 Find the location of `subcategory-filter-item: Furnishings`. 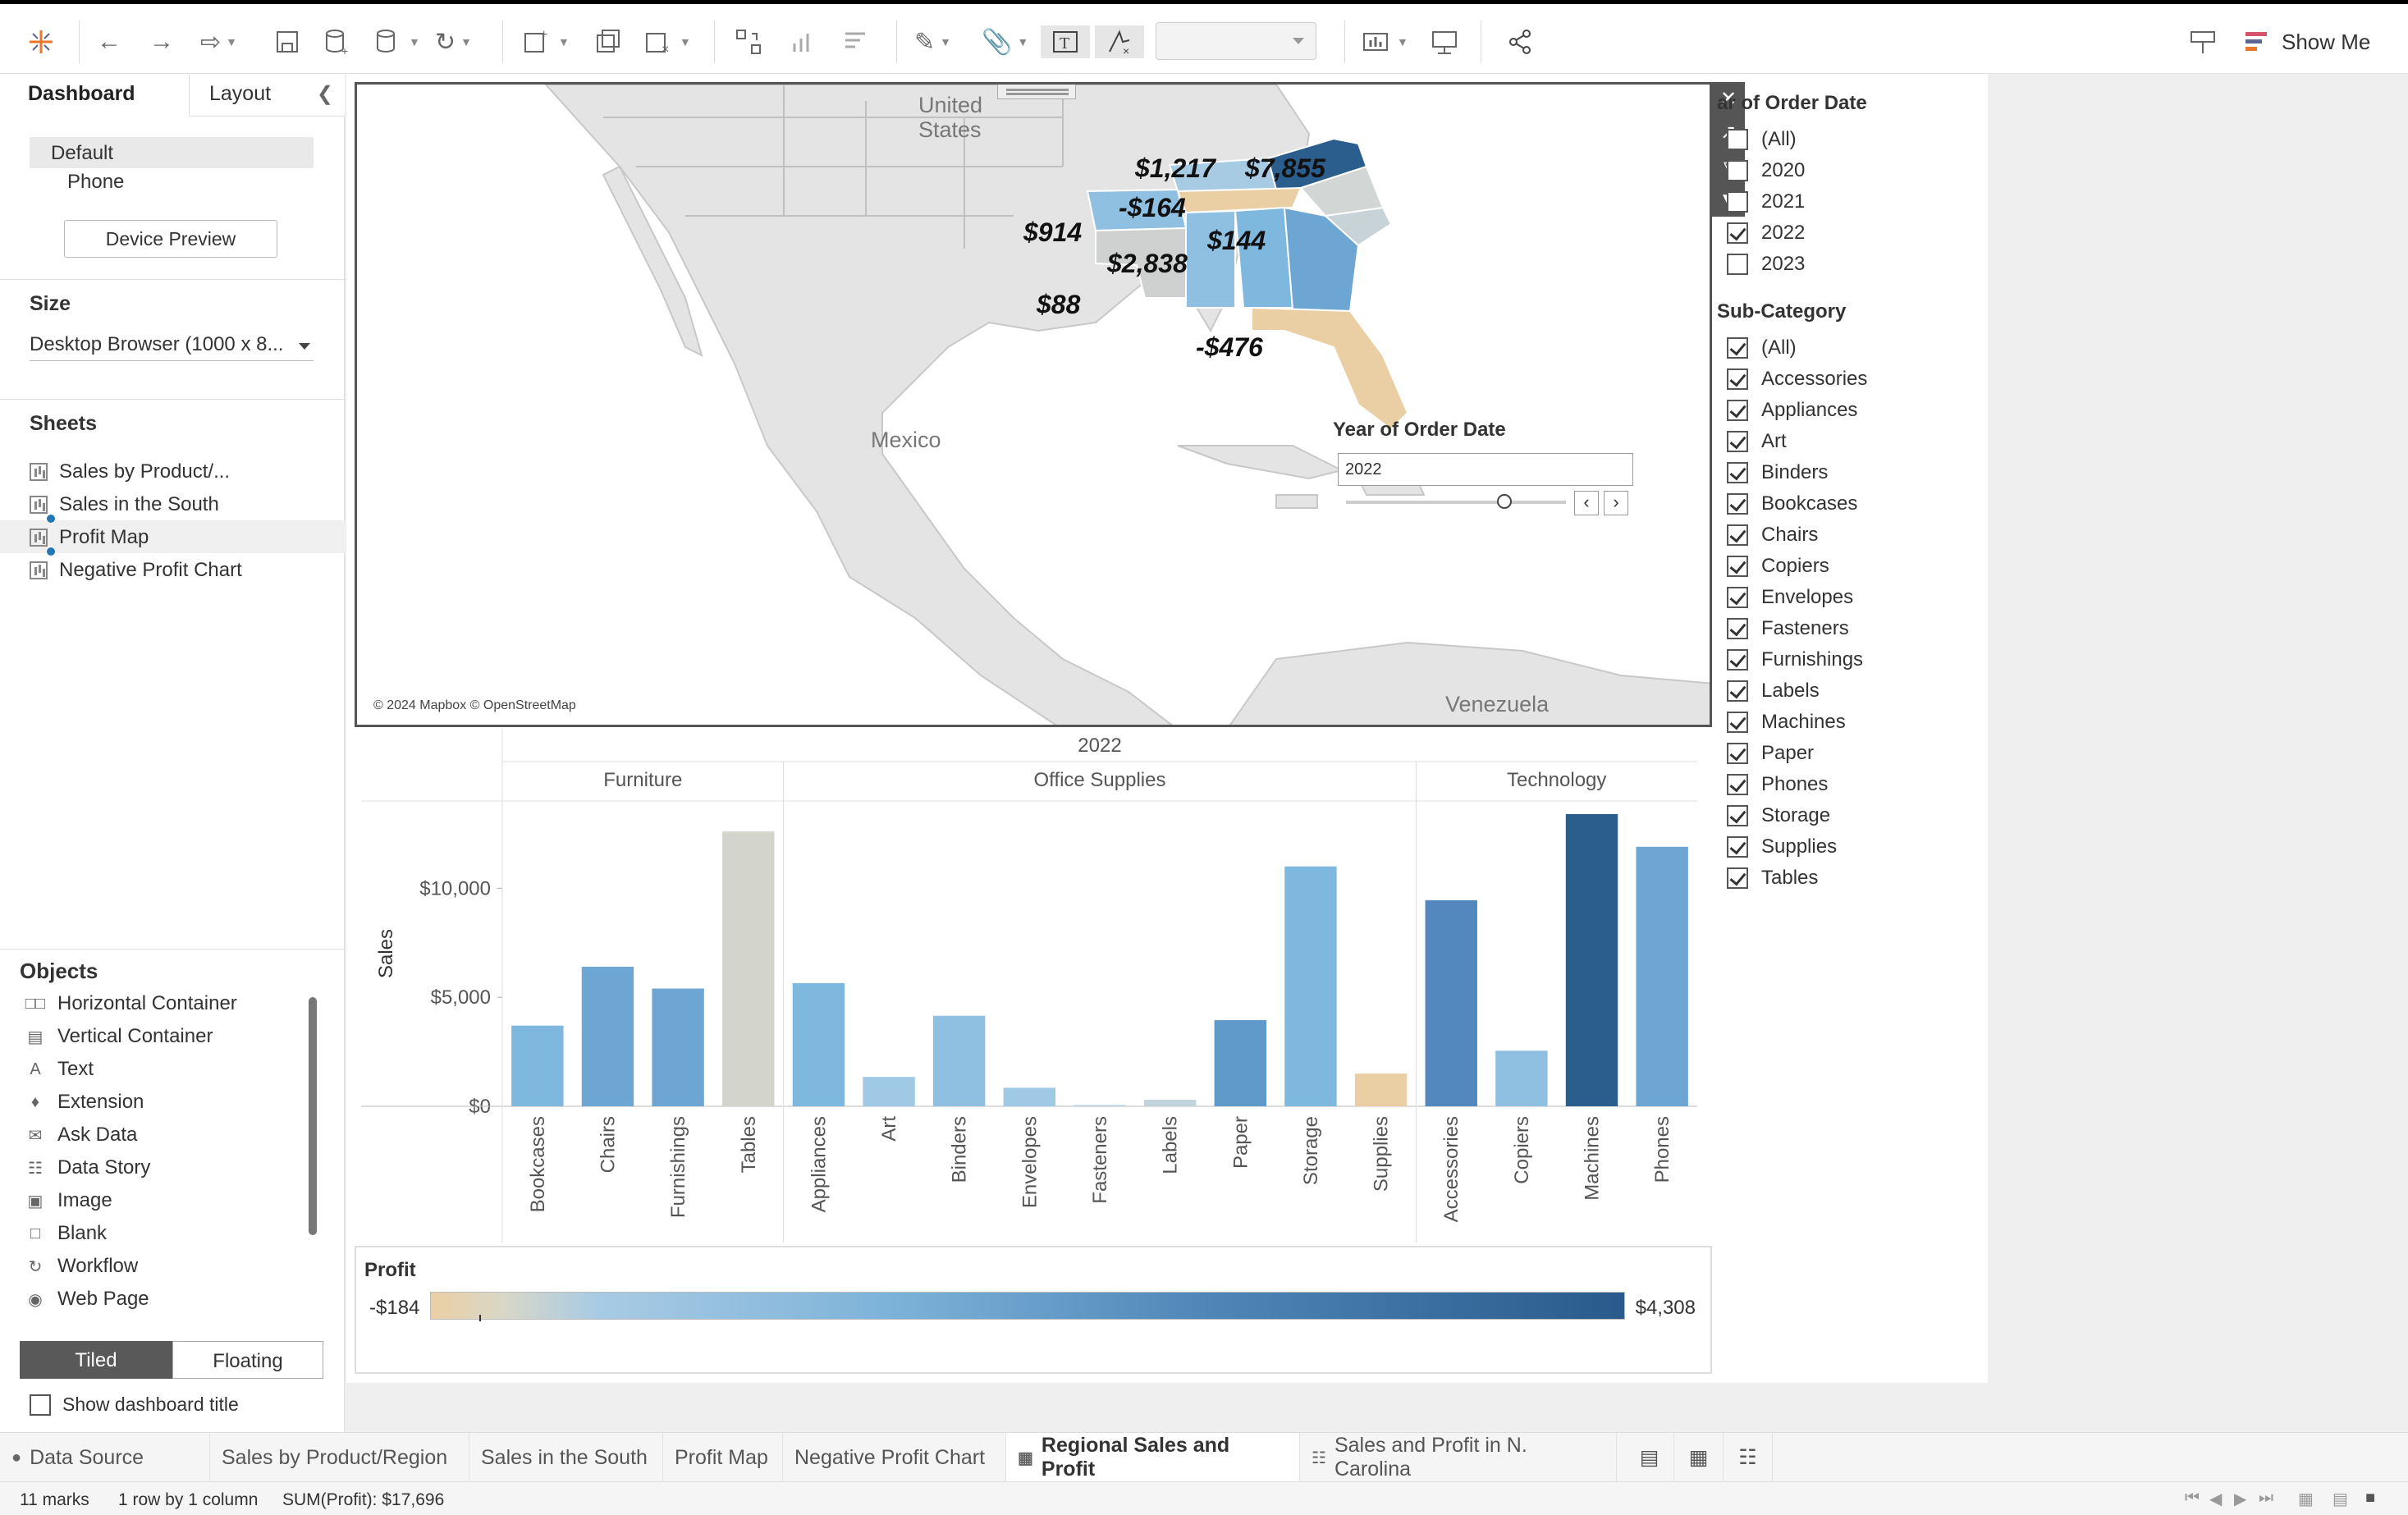

subcategory-filter-item: Furnishings is located at coordinates (1795, 660).